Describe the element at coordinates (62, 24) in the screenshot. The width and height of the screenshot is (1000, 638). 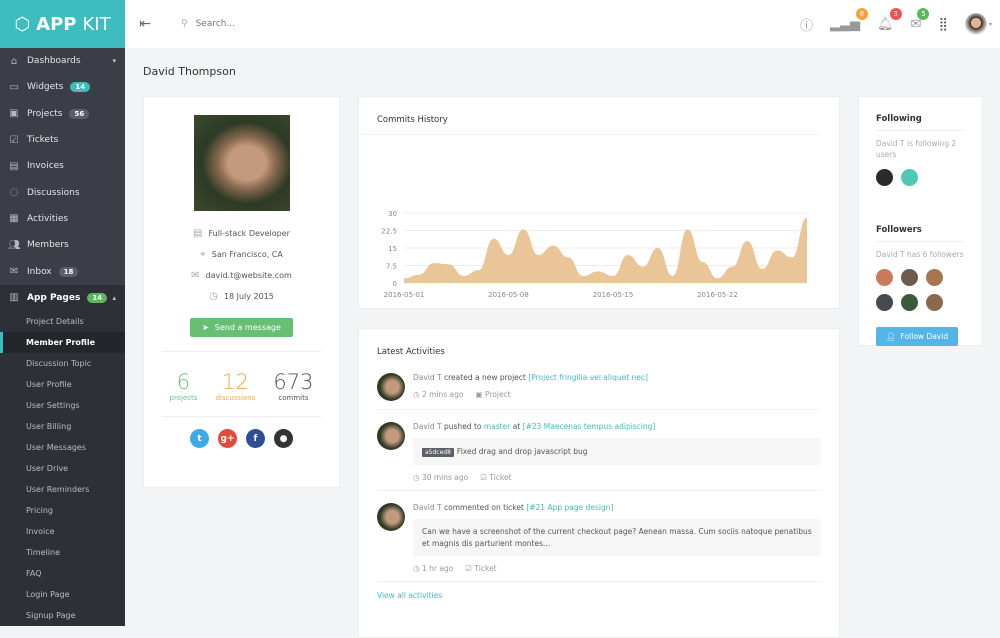
I see `logo: ⬡ APP KIT` at that location.